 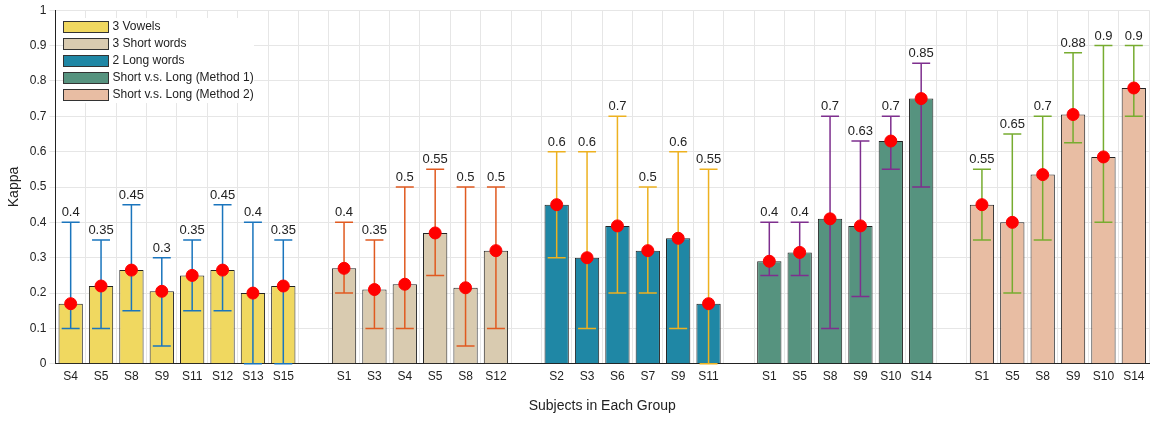 I want to click on y-tick-label: 1, so click(x=43, y=9).